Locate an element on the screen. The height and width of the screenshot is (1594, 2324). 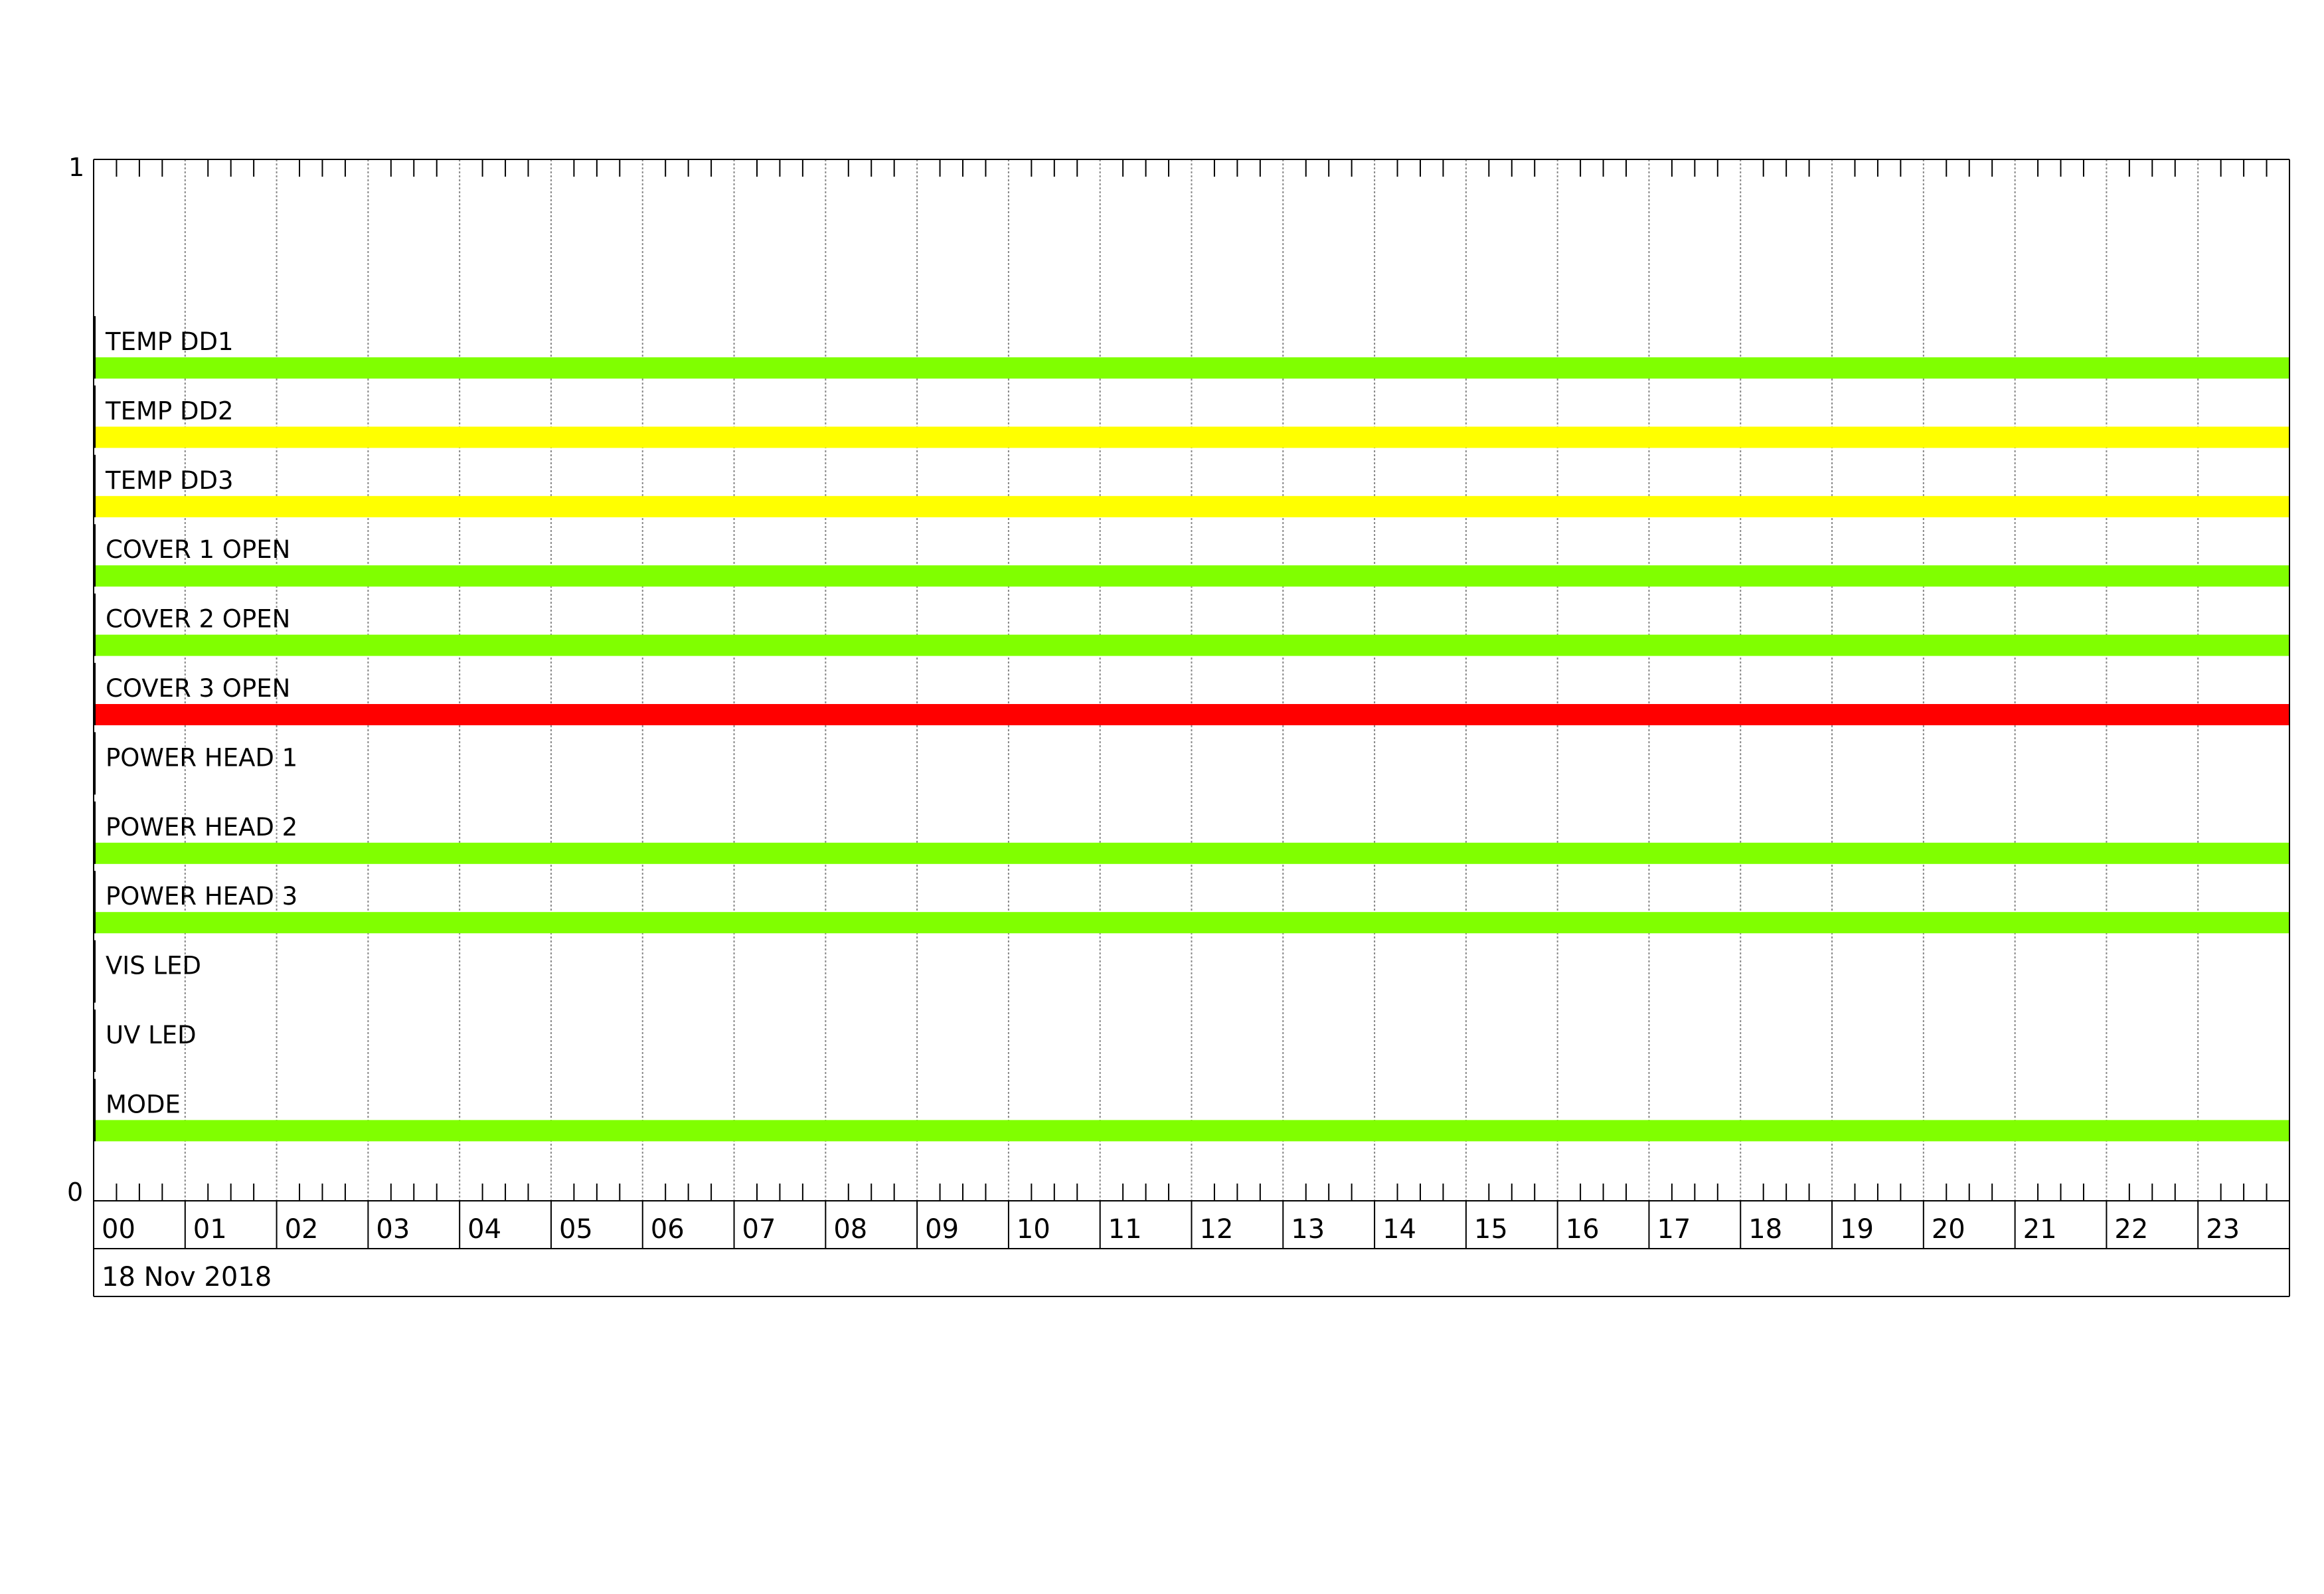
x-tick-label: 18 is located at coordinates (1765, 1229).